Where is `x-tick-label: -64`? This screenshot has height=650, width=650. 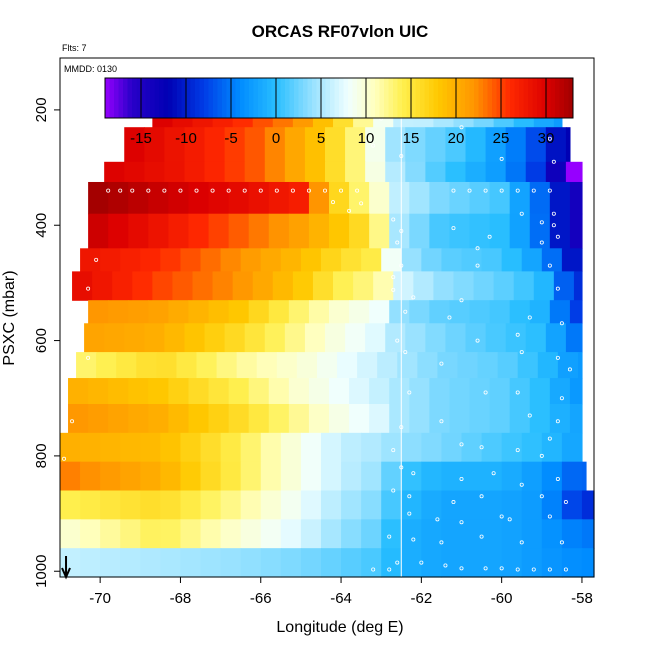
x-tick-label: -64 is located at coordinates (341, 598).